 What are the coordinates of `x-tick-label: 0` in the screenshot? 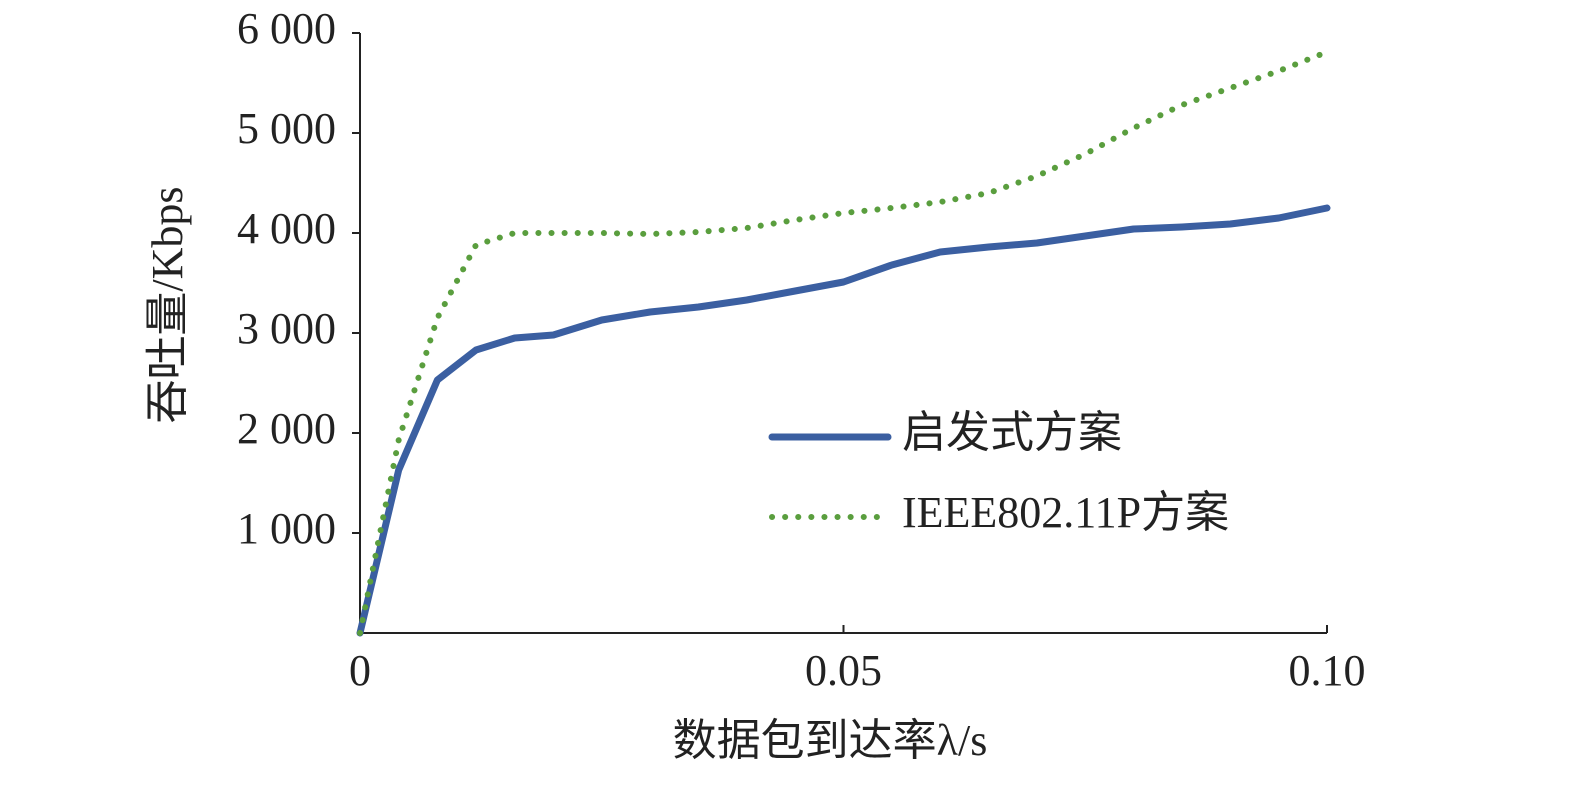 It's located at (360, 670).